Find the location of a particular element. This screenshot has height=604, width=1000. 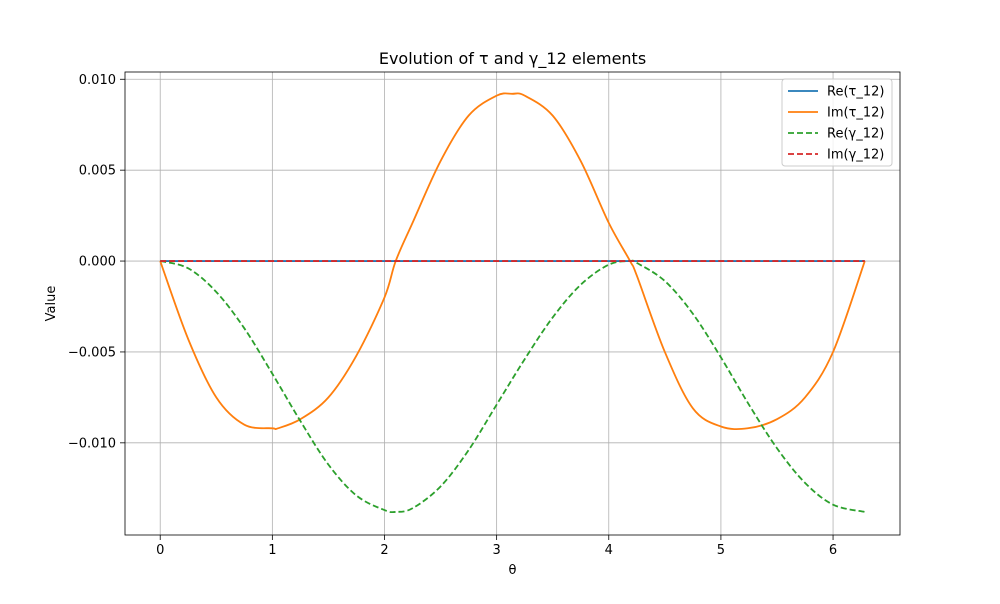

x-tick-label: 3 is located at coordinates (496, 550).